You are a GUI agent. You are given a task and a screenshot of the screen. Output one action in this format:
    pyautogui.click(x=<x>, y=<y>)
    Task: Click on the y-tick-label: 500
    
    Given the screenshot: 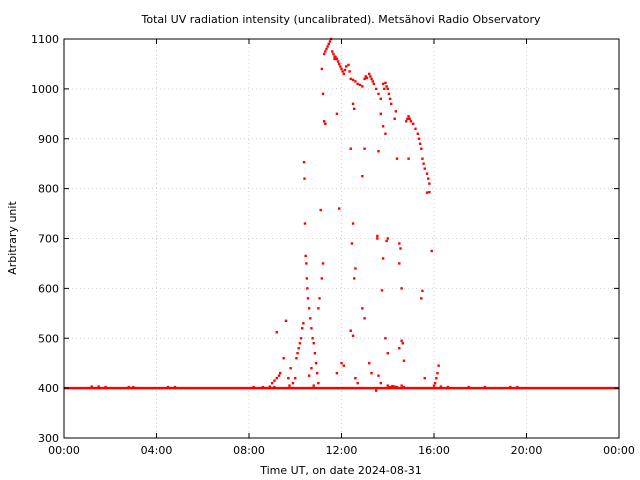 What is the action you would take?
    pyautogui.click(x=48, y=338)
    